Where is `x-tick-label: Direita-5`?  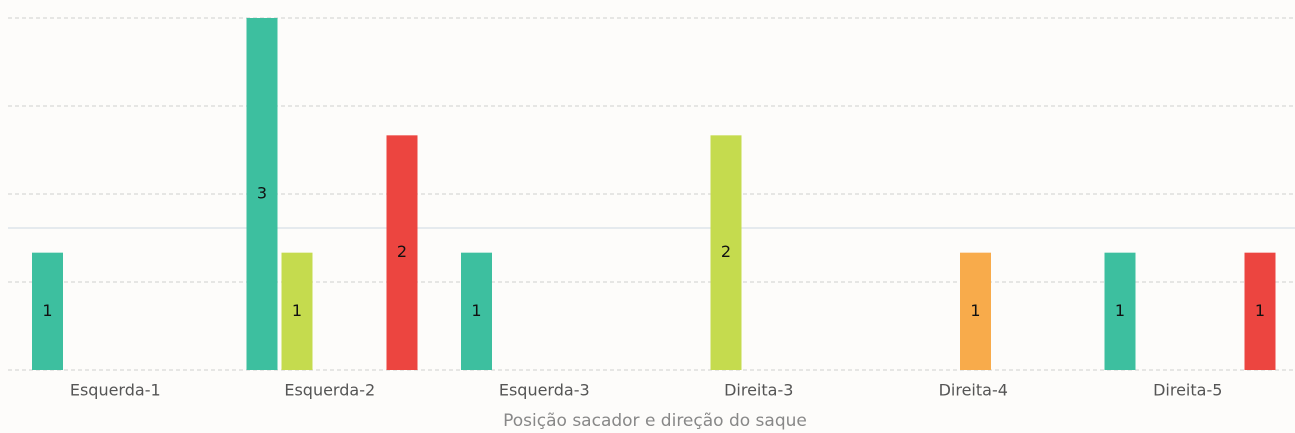 x-tick-label: Direita-5 is located at coordinates (1187, 390).